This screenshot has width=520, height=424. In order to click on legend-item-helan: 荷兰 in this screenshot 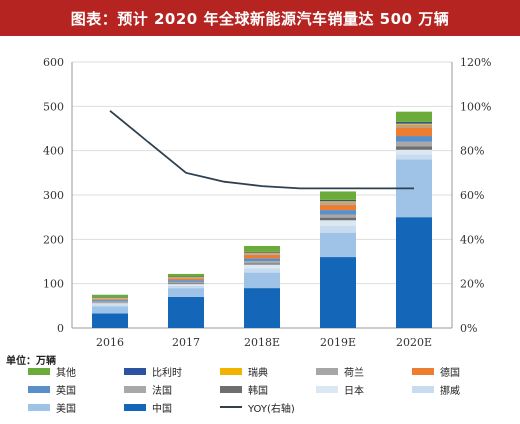, I will do `click(364, 371)`.